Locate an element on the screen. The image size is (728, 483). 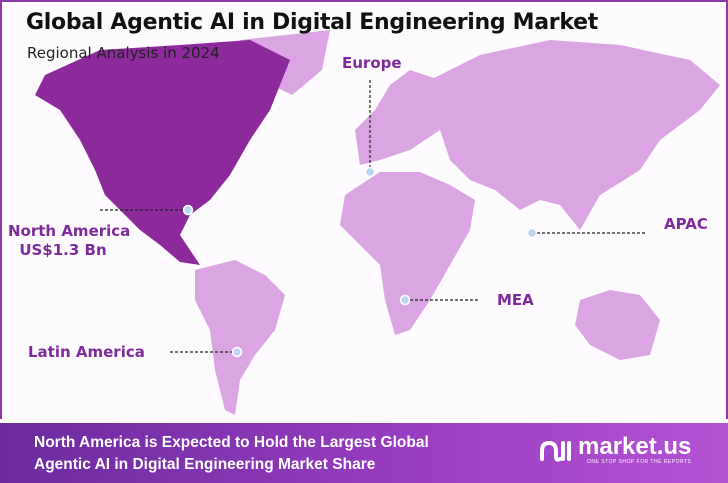
mea-marker is located at coordinates (405, 300).